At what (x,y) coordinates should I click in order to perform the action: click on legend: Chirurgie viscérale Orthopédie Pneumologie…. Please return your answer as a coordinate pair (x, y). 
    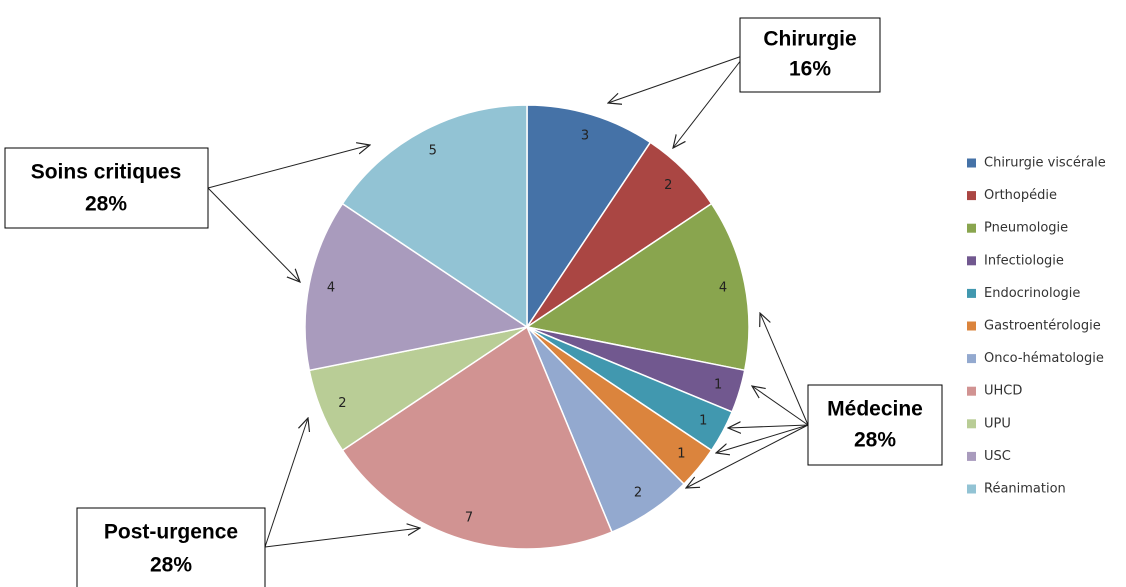
    Looking at the image, I should click on (1036, 326).